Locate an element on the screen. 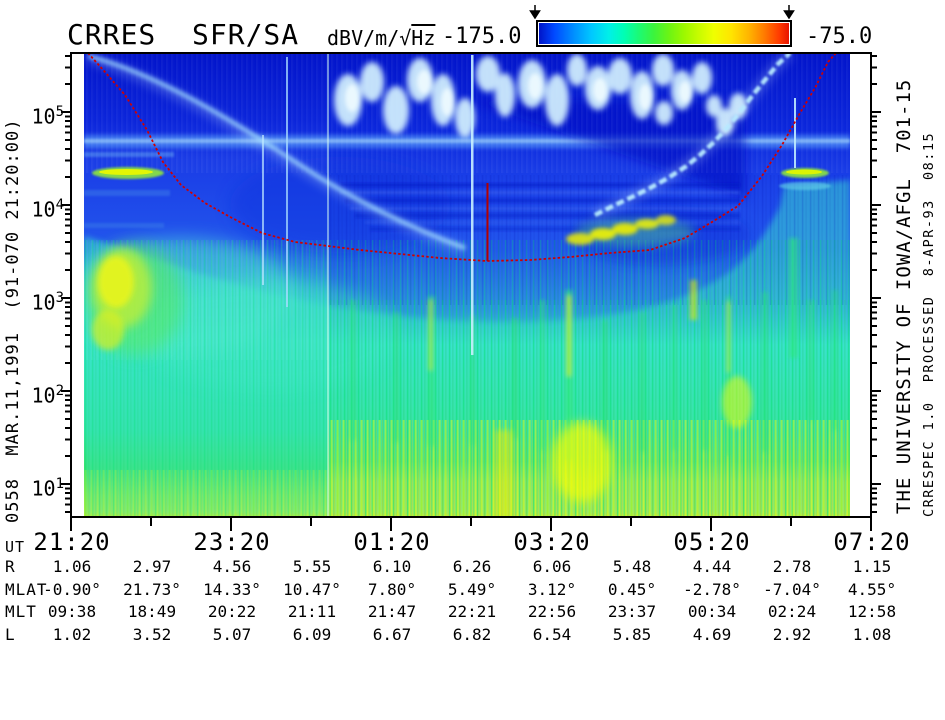  table-cell: 18:49 is located at coordinates (152, 611).